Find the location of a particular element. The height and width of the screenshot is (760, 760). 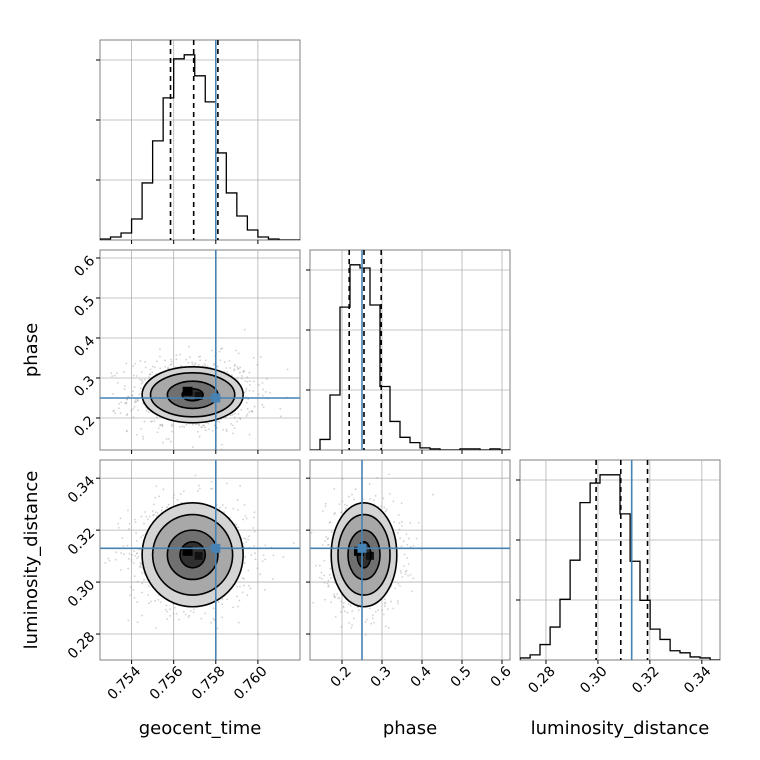

tick-label-y: 0.3 is located at coordinates (84, 386).